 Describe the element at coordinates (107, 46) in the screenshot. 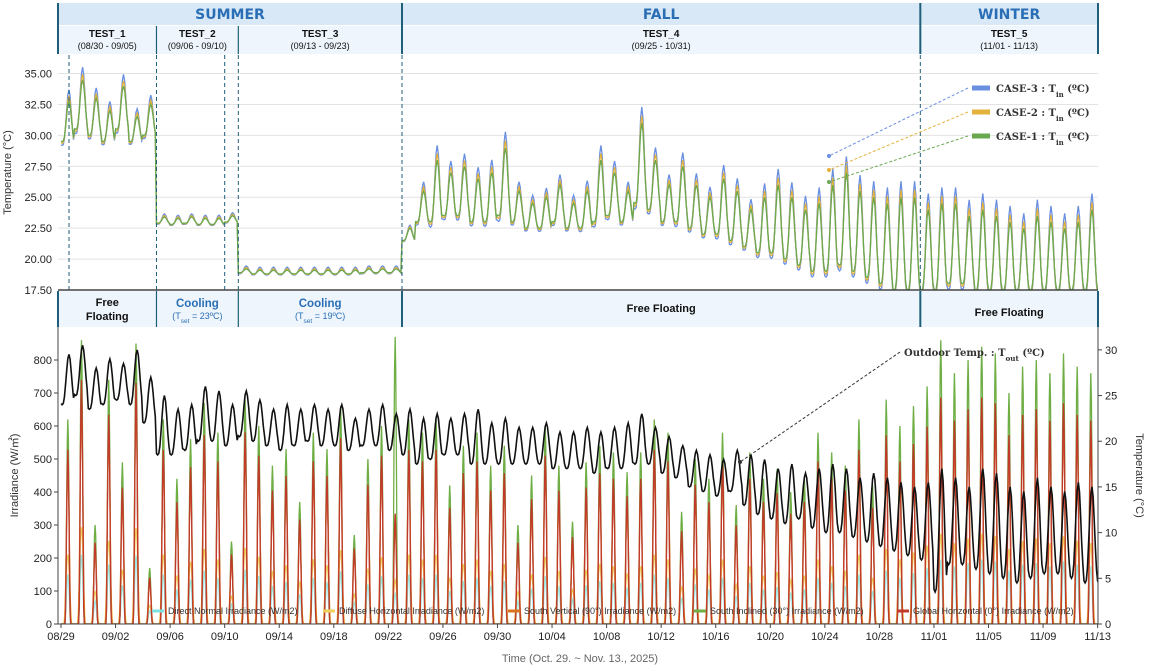

I see `test-dates: (08/30 - 09/05)` at that location.